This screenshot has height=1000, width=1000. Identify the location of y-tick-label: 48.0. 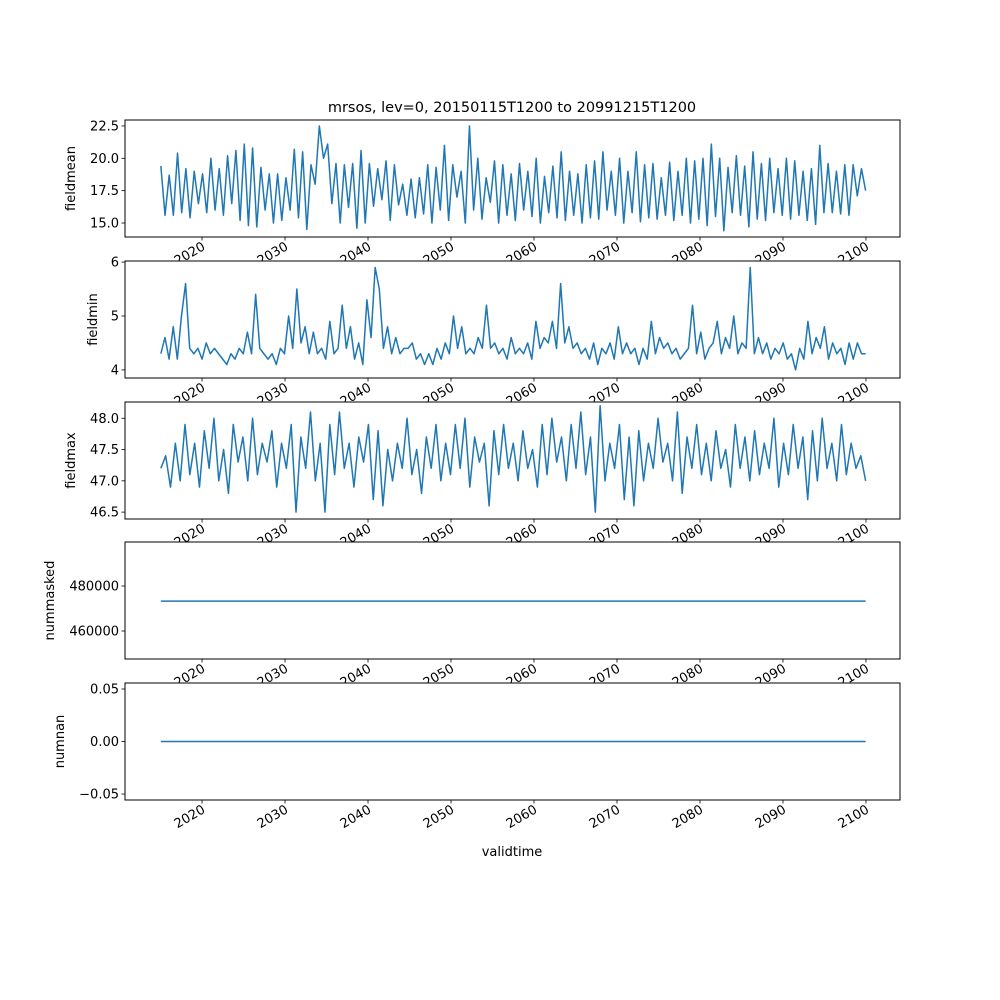
(104, 419).